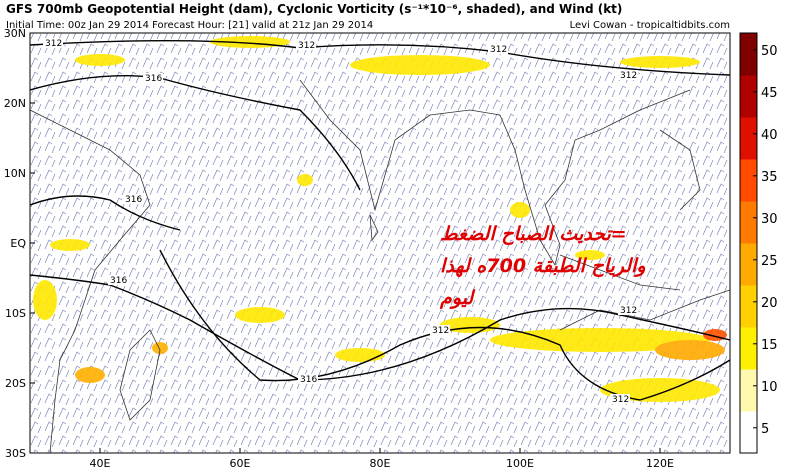 The height and width of the screenshot is (473, 800). I want to click on colorbar: 5 10 15 20 25 30 35 40 45 50, so click(758, 243).